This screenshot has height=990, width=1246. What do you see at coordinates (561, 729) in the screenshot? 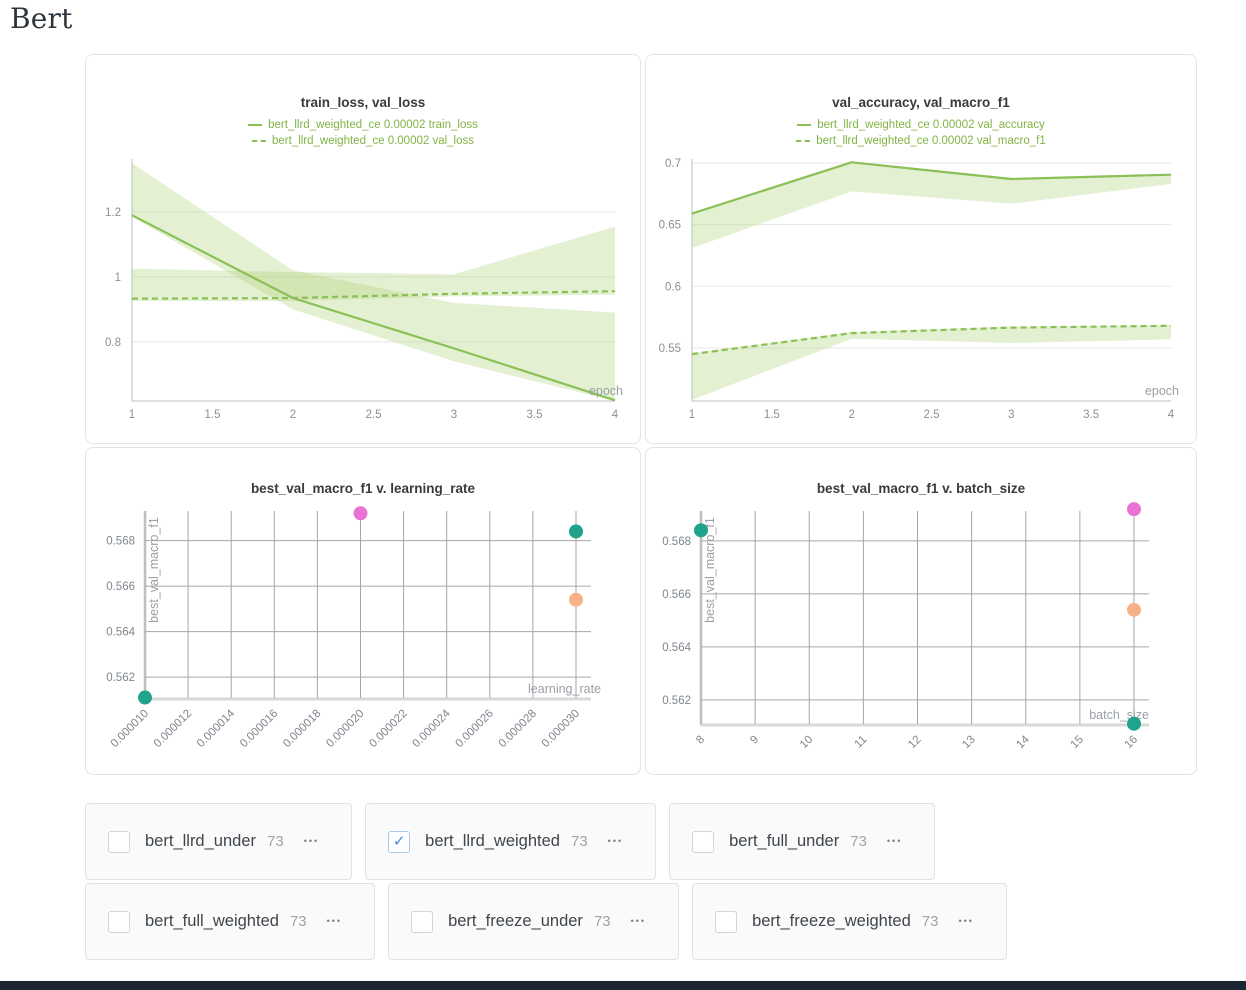
I see `x-tick-label: 0.000030` at bounding box center [561, 729].